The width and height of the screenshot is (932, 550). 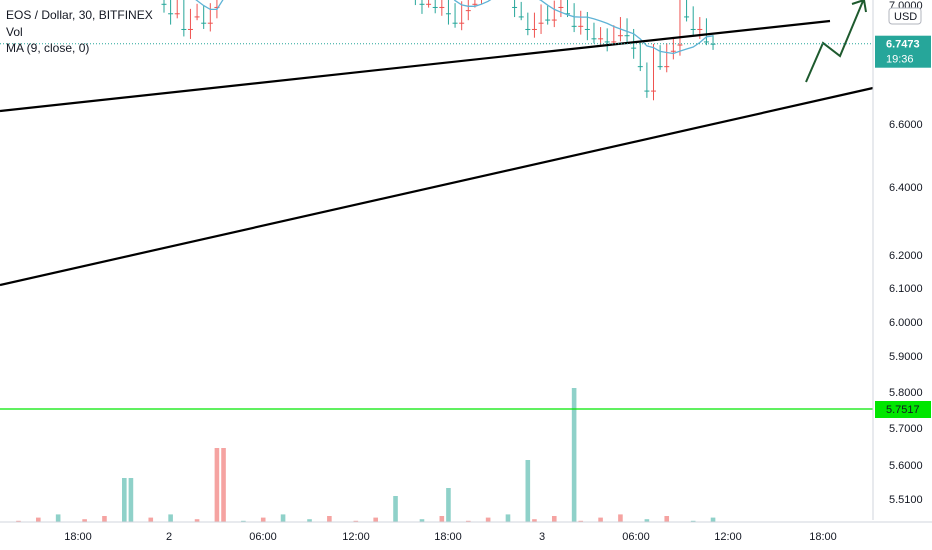 What do you see at coordinates (906, 500) in the screenshot?
I see `price-tick-label: 5.5100` at bounding box center [906, 500].